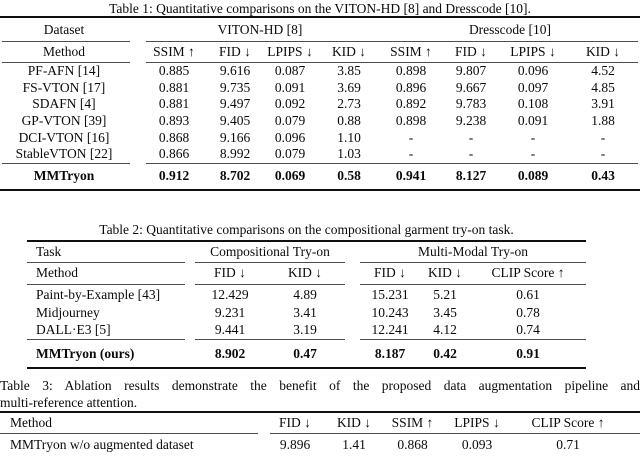  Describe the element at coordinates (471, 71) in the screenshot. I see `value-cell: 9.807` at that location.